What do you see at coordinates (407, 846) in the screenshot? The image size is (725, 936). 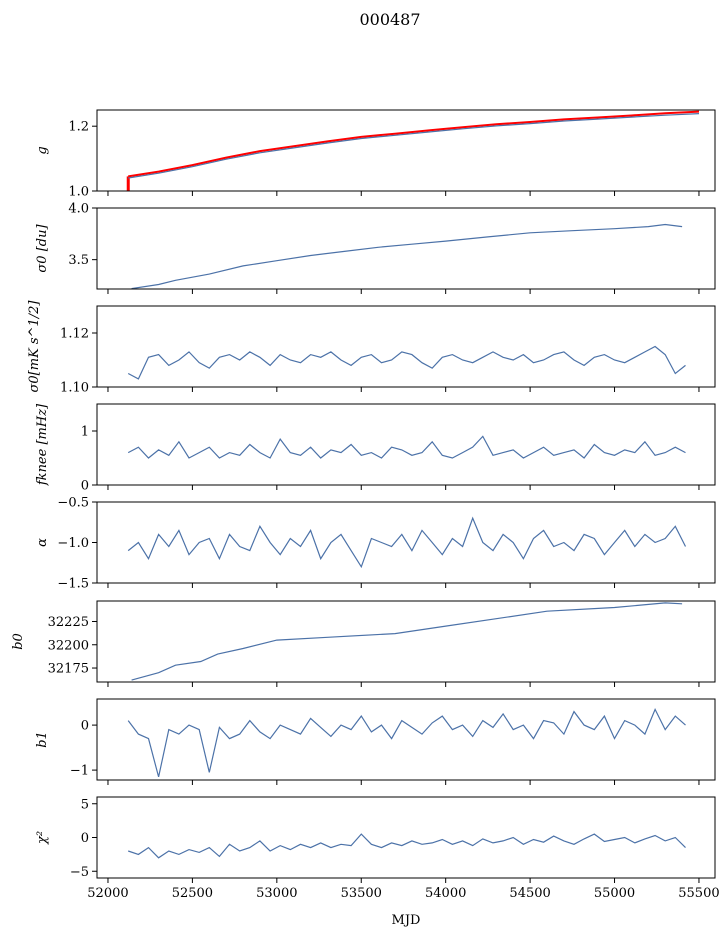 I see `series-line-chi2` at bounding box center [407, 846].